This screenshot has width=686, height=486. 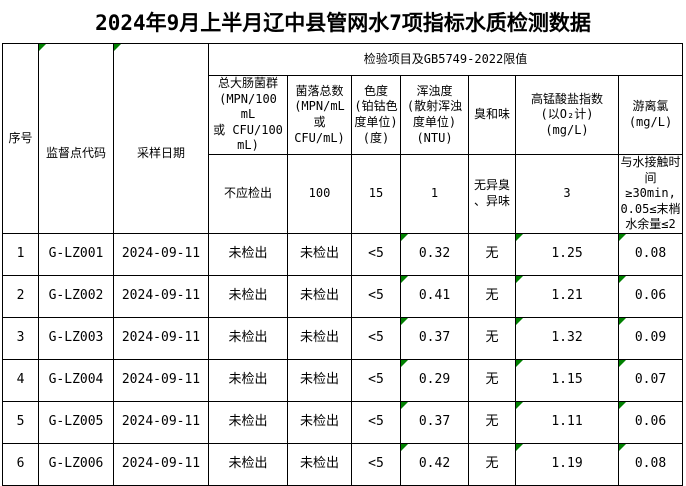 I want to click on cell-turbidity-value: 0.42, so click(x=434, y=463).